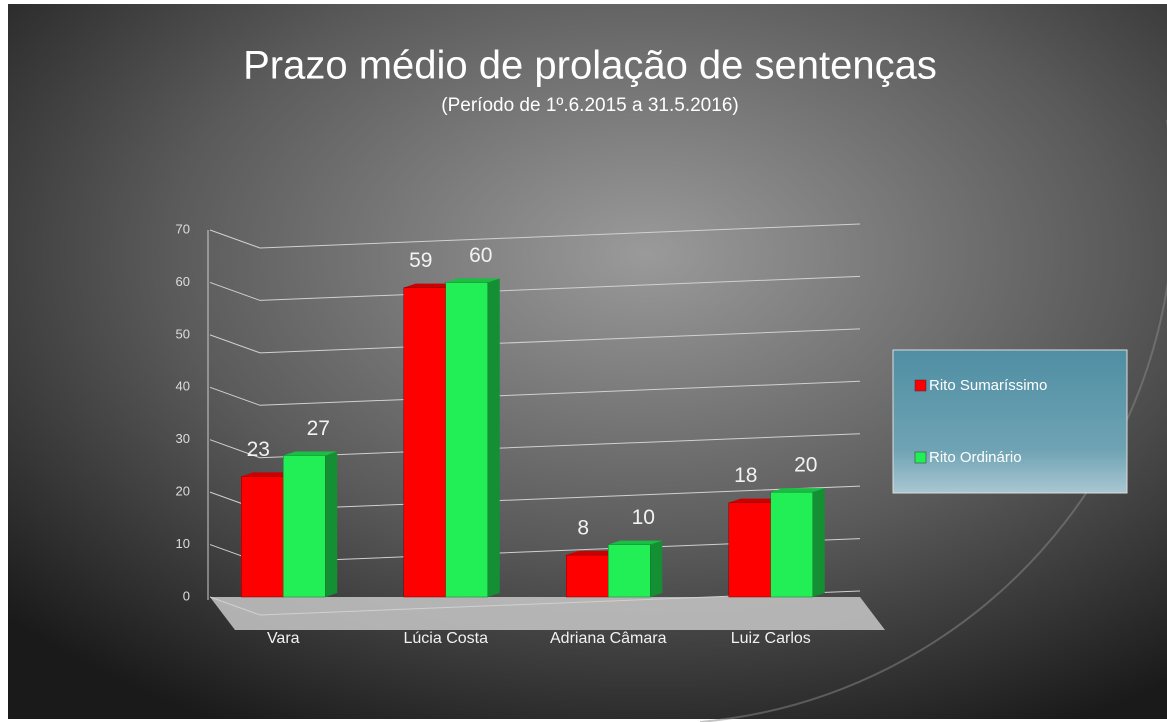 Image resolution: width=1167 pixels, height=722 pixels. Describe the element at coordinates (283, 638) in the screenshot. I see `x-tick-label: Vara` at that location.